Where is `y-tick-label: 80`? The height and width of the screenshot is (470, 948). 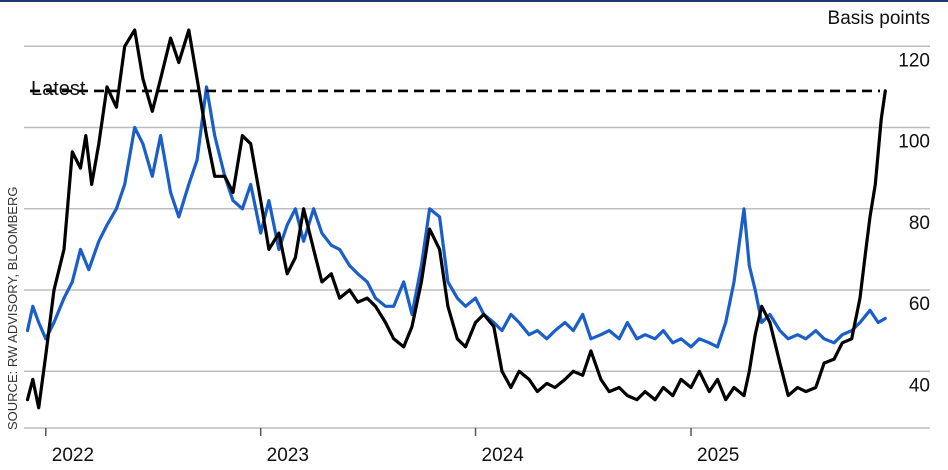 y-tick-label: 80 is located at coordinates (919, 223).